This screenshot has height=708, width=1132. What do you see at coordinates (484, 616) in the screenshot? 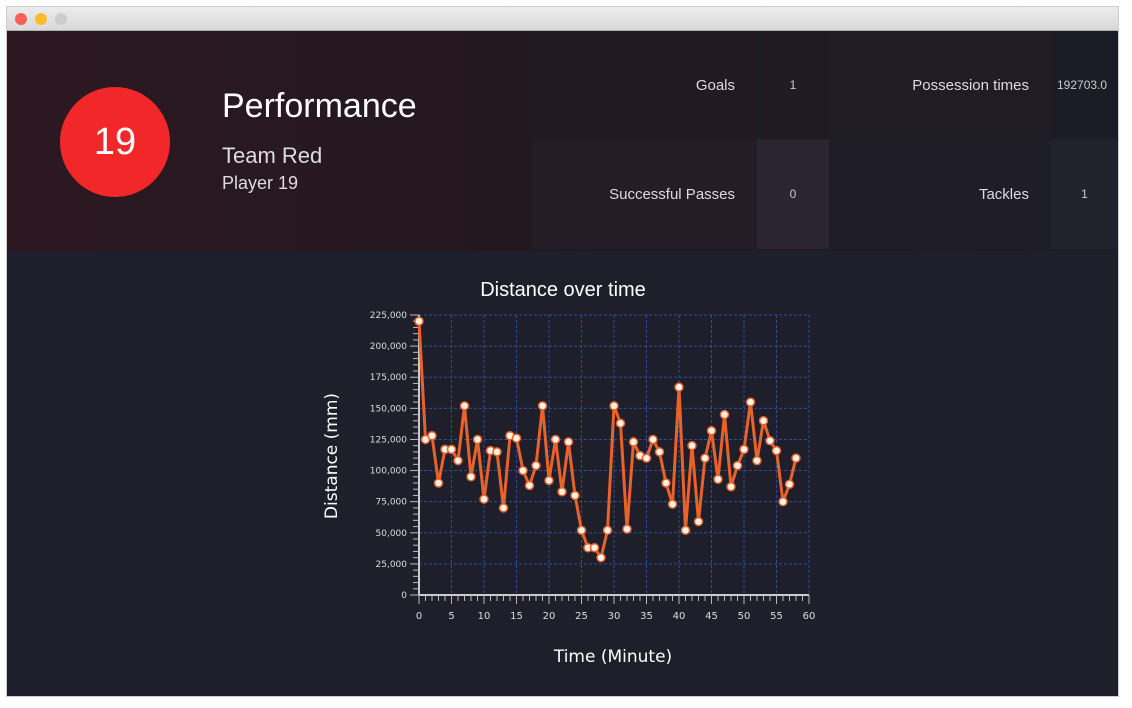
I see `x-tick-label: 10` at bounding box center [484, 616].